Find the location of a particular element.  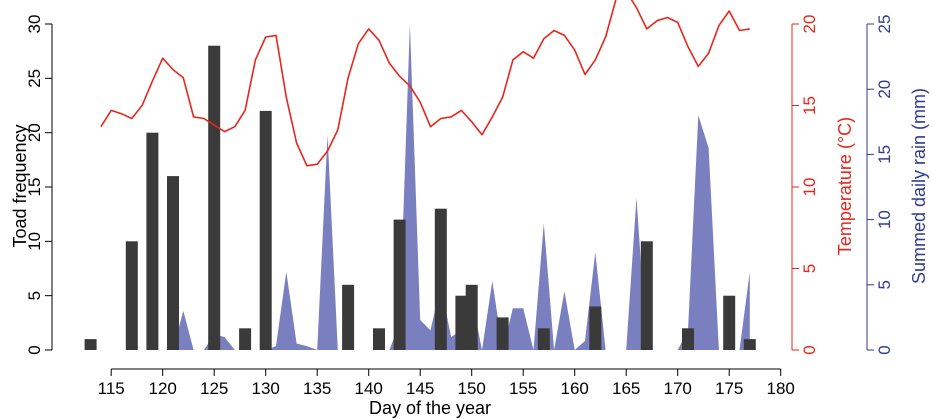

rain-tick-label-25: 25 is located at coordinates (884, 24).